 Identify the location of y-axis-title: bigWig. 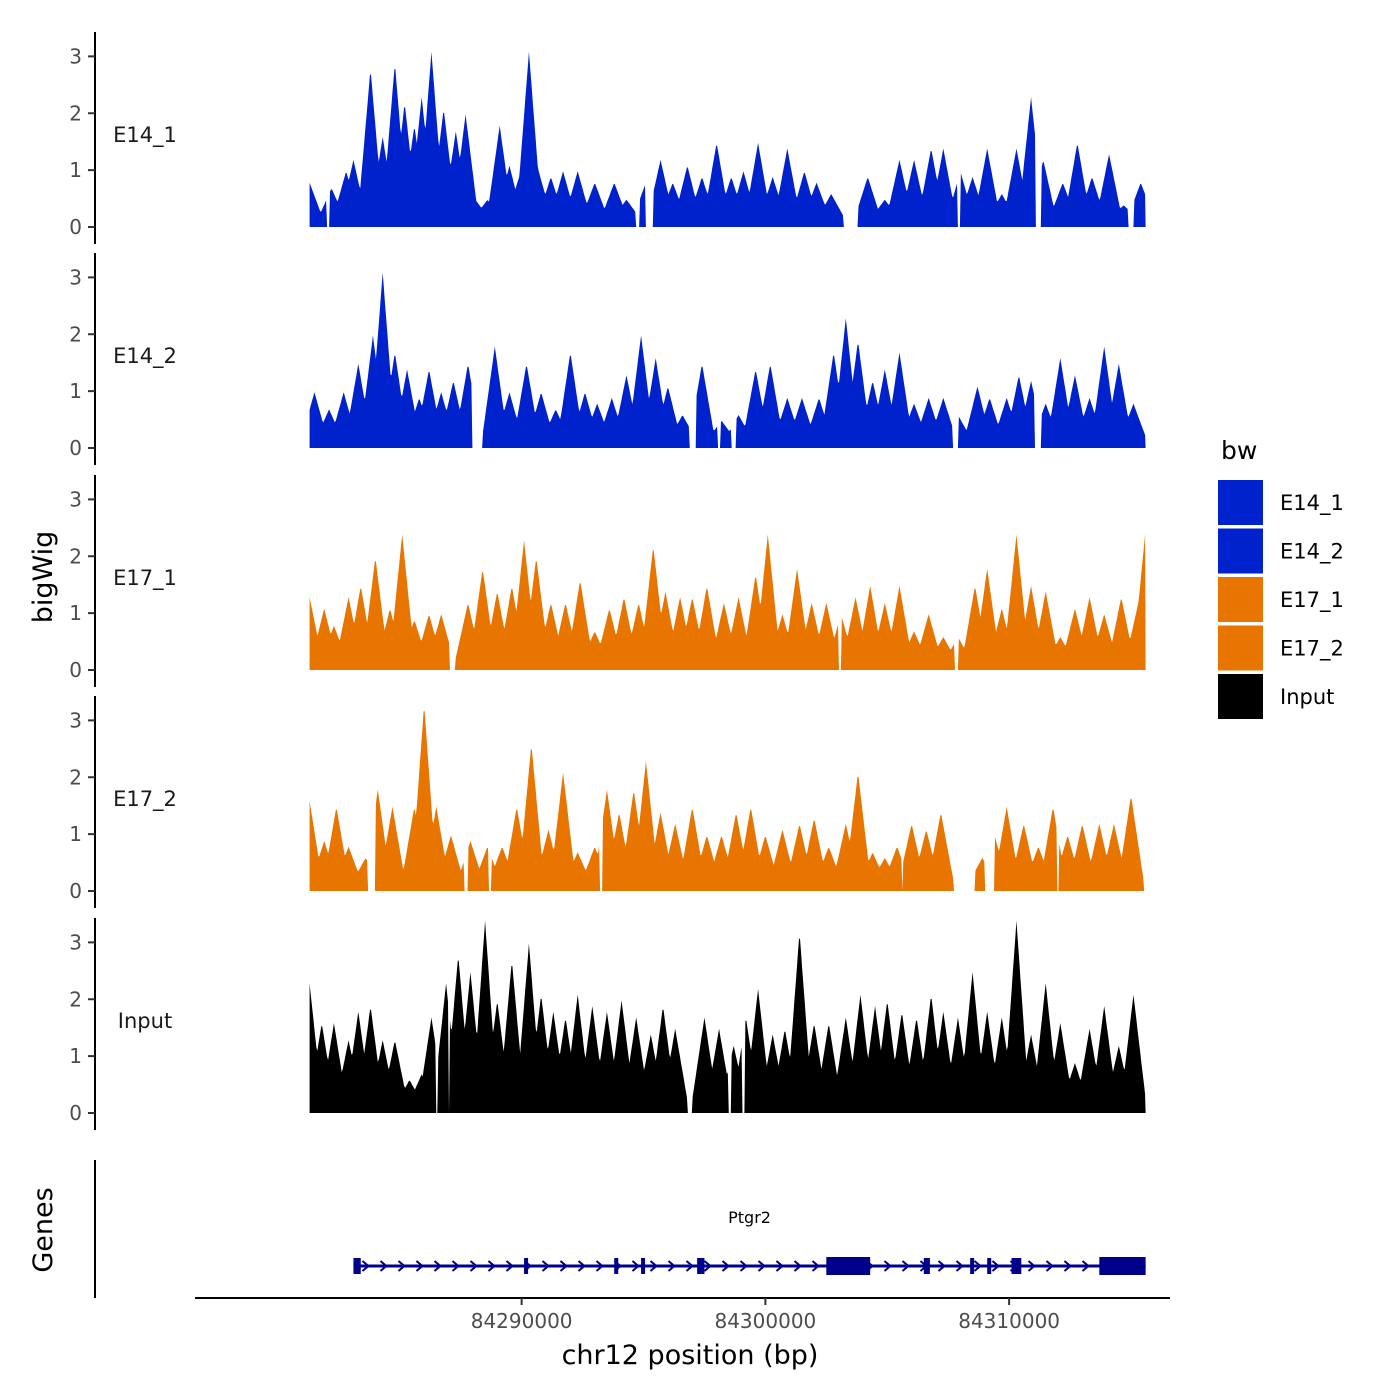
(43, 577).